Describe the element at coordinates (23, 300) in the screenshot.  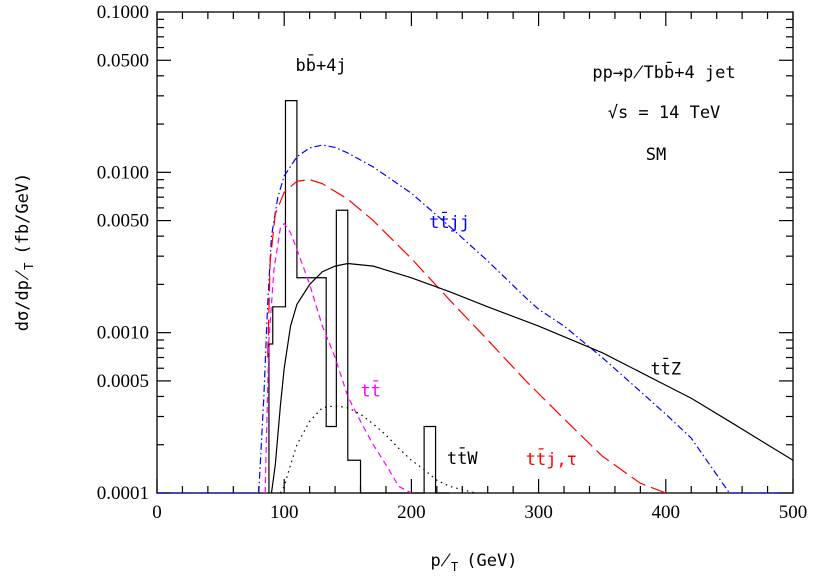
I see `y-axis-label-main: dσ/dp̸` at that location.